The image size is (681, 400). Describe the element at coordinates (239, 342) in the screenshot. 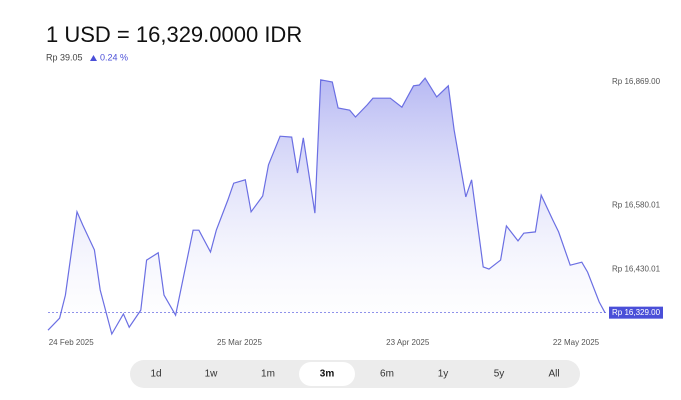

I see `x-tick-label: 25 Mar 2025` at that location.